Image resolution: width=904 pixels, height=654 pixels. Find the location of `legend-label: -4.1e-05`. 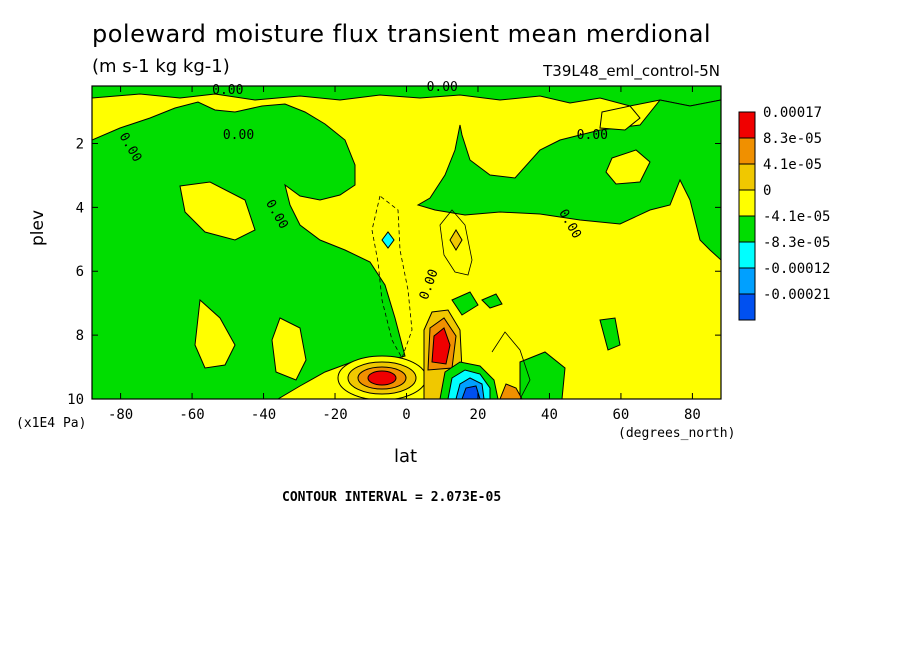

legend-label: -4.1e-05 is located at coordinates (796, 217).